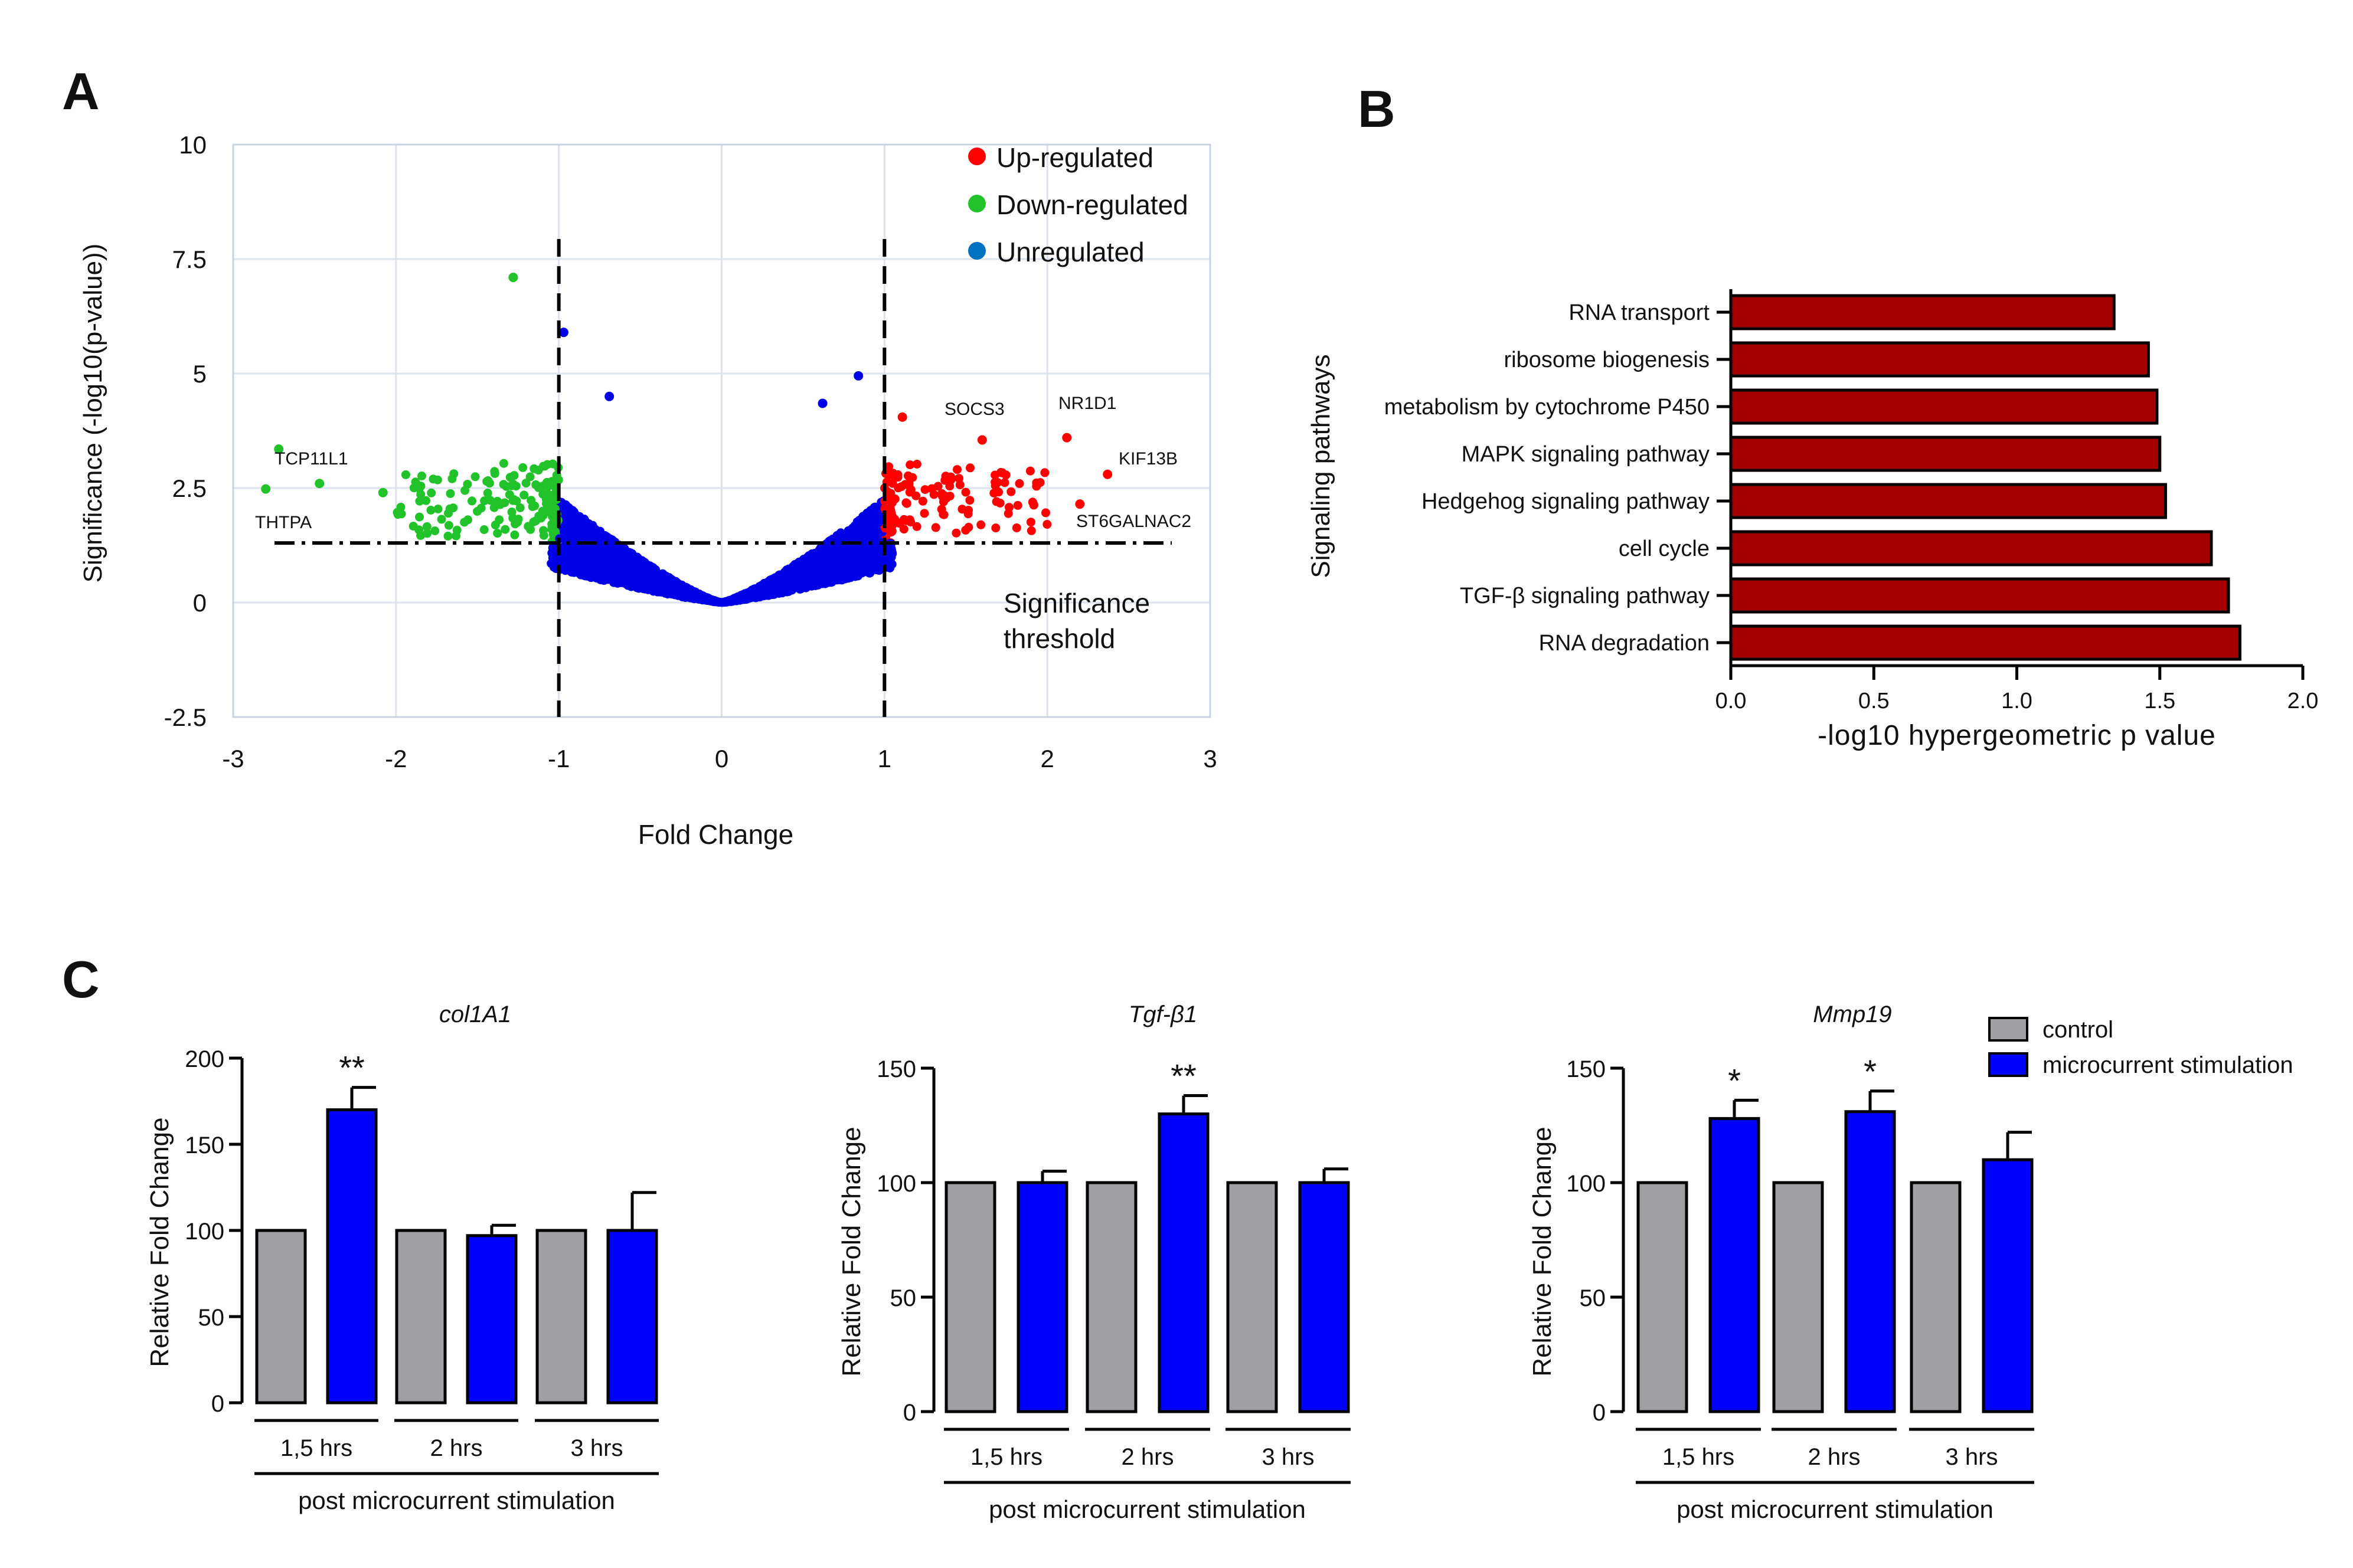 The image size is (2353, 1568). Describe the element at coordinates (1047, 758) in the screenshot. I see `volcano-x-tick: 2` at that location.